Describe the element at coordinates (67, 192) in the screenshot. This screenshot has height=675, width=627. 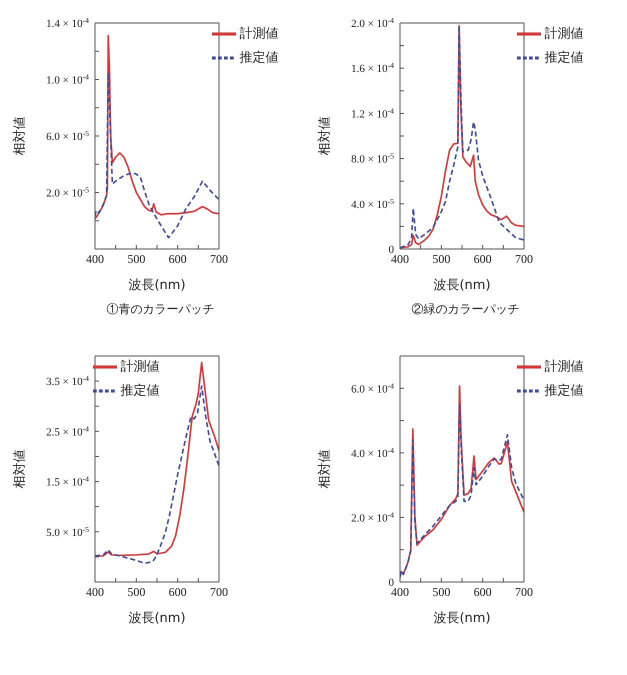
I see `y-tick-label: 2.0 × 10$^{-5}$` at that location.